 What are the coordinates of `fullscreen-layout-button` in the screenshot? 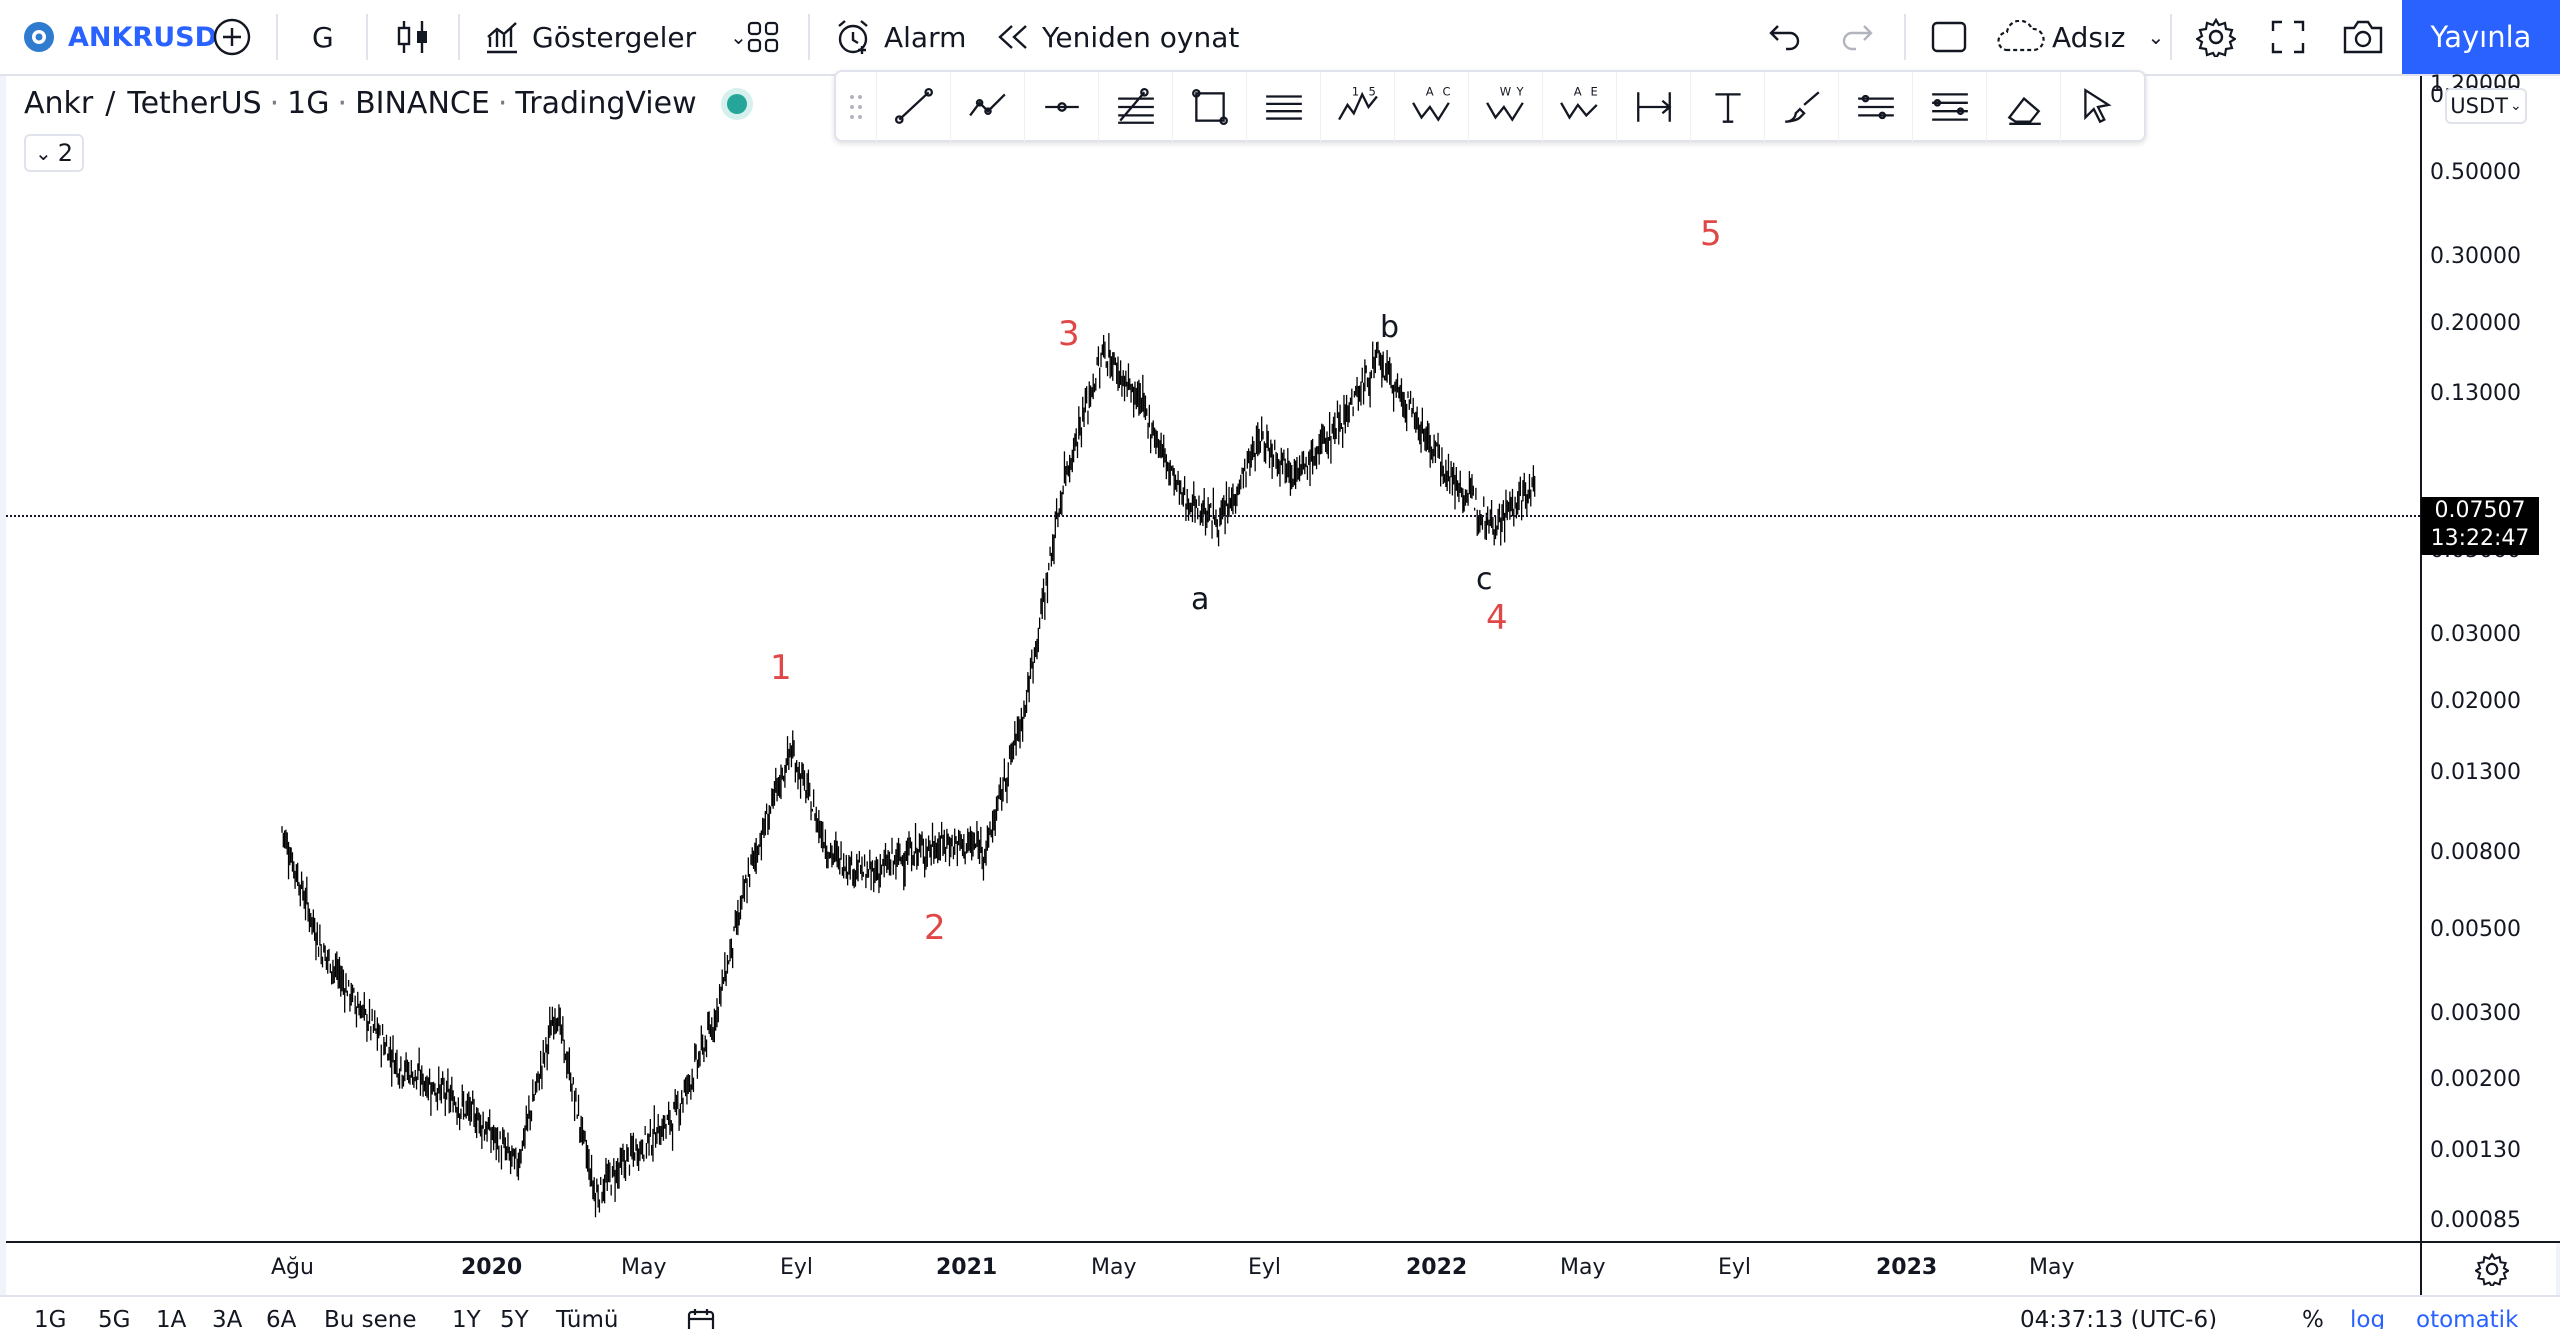 It's located at (1949, 37).